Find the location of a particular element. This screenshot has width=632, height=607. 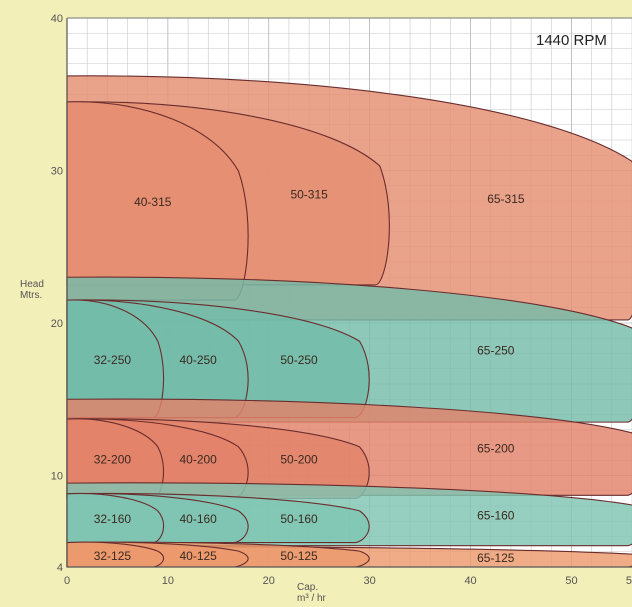

x-axis-label: Cap. m³ / hr is located at coordinates (312, 593).